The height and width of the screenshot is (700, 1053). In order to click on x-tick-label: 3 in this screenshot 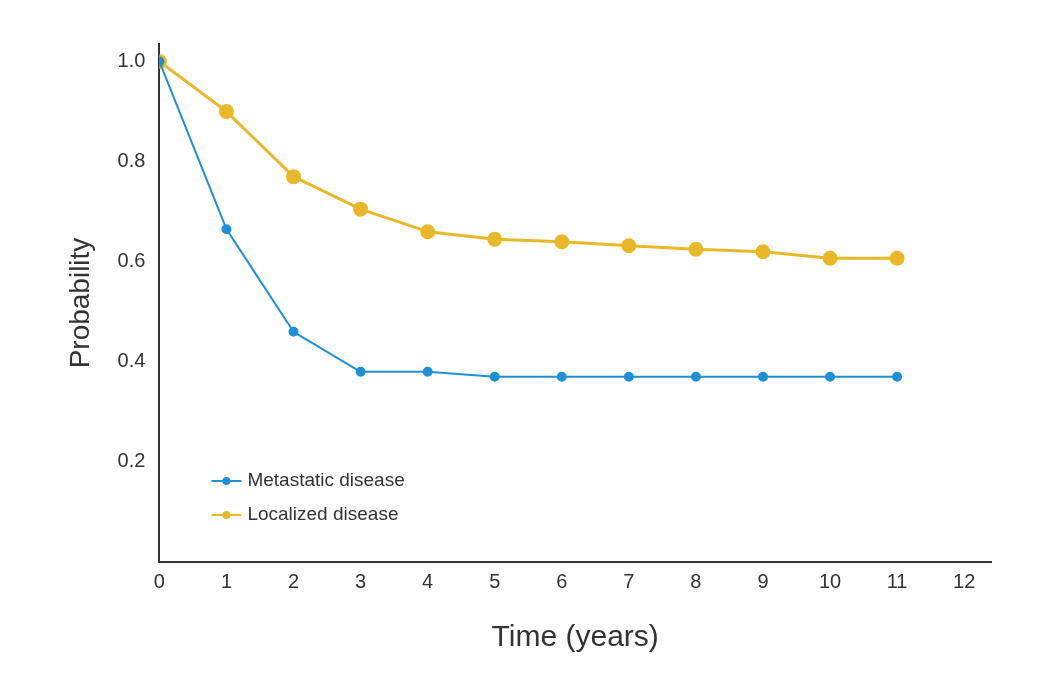, I will do `click(361, 580)`.